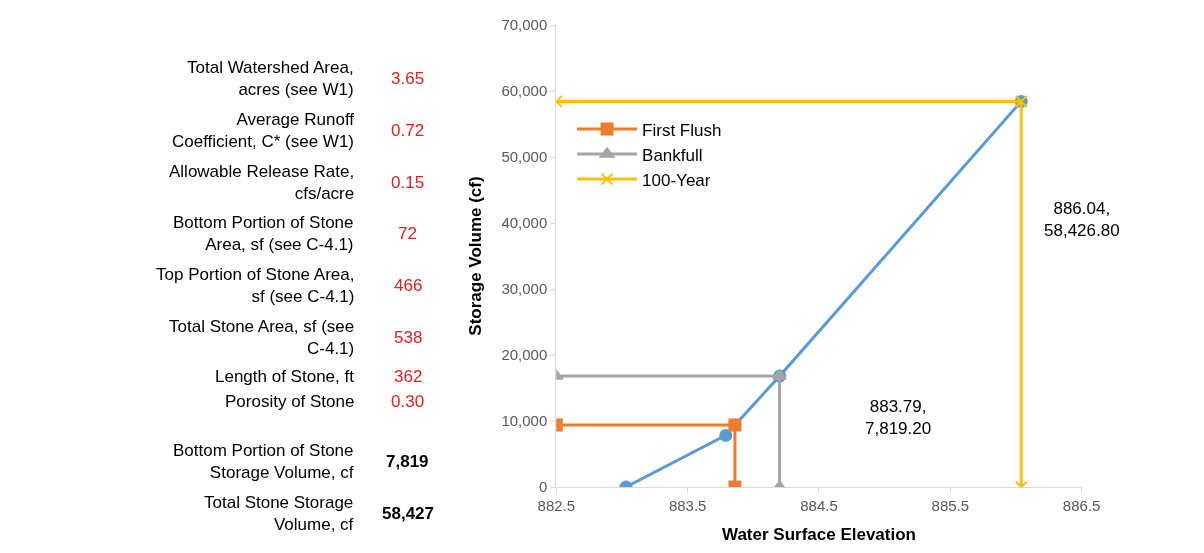 This screenshot has width=1204, height=553. I want to click on x-tick-label: 885.5, so click(950, 505).